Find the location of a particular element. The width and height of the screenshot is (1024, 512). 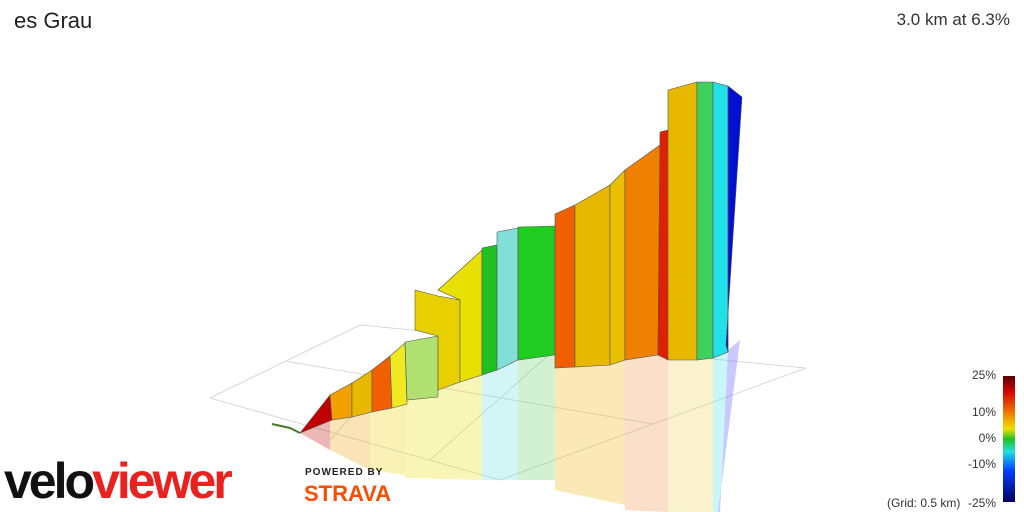

legend-label: 10% is located at coordinates (983, 412).